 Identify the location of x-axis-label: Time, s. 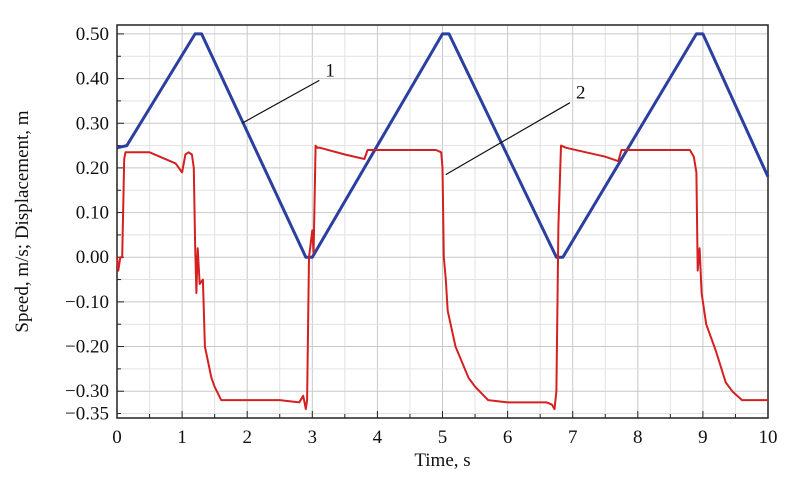
(442, 460).